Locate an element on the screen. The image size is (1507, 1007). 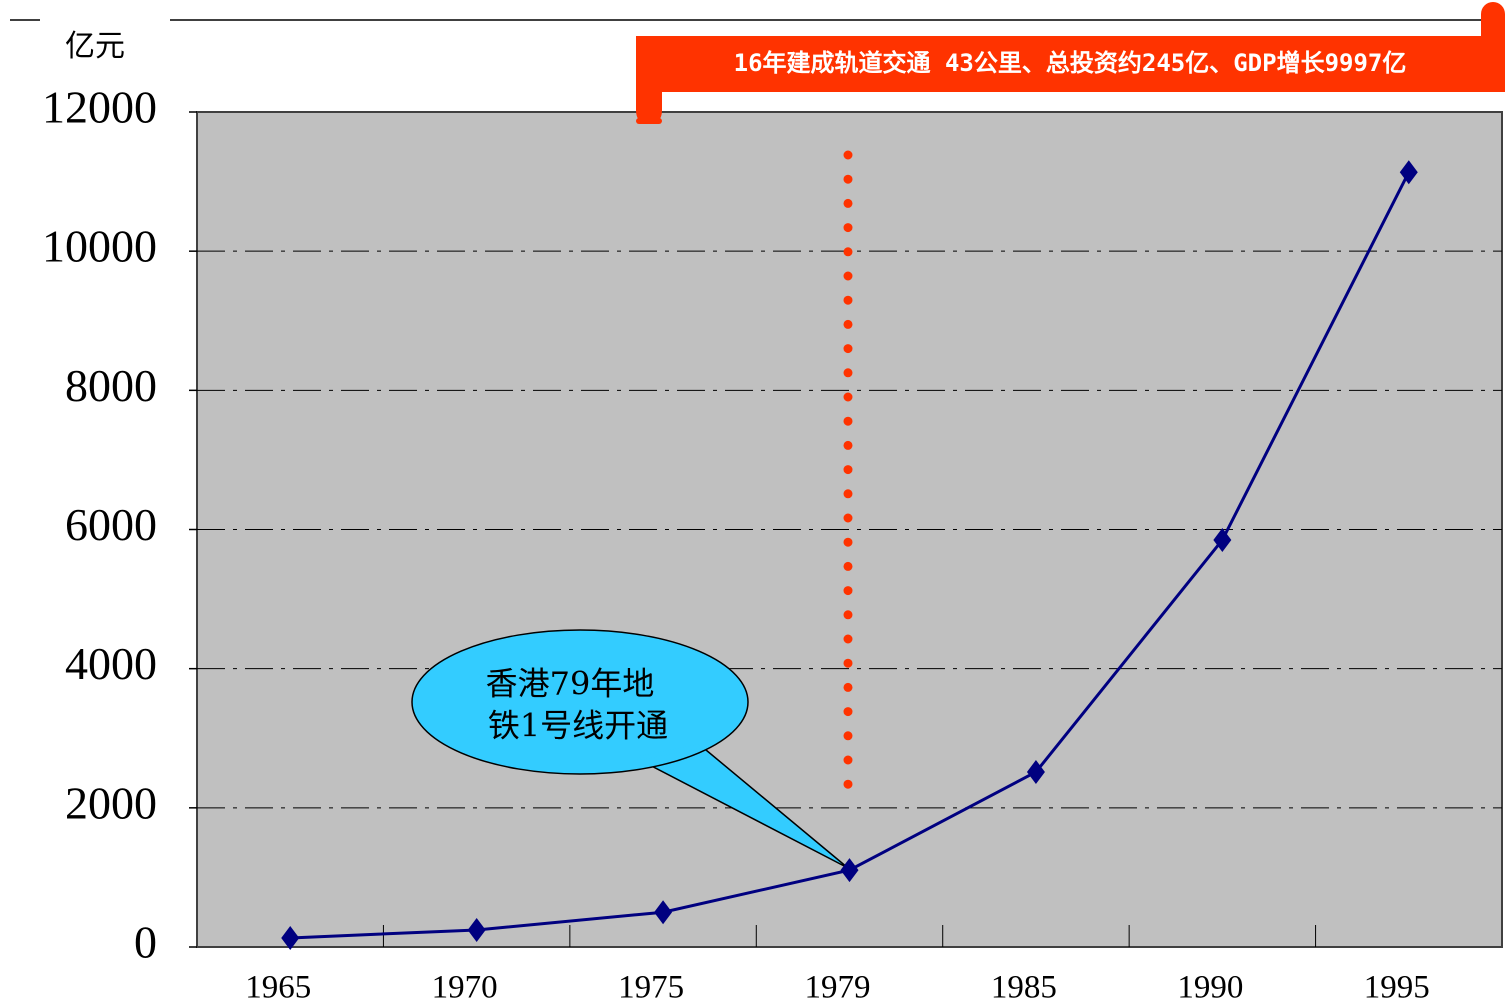
x-tick-label: 1990 is located at coordinates (1210, 988).